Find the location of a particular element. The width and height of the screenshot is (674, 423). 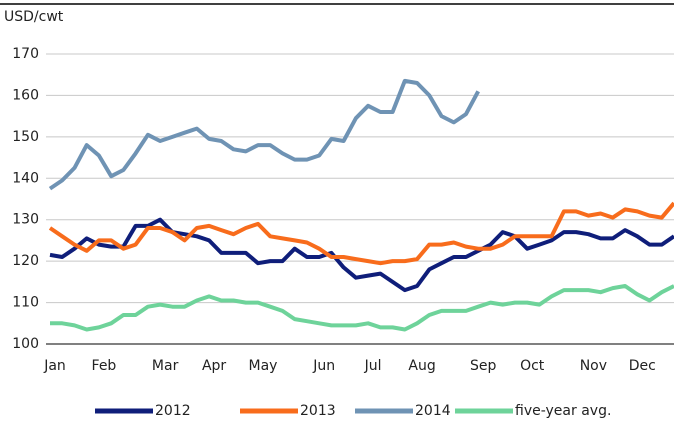

x-tick-label: Feb is located at coordinates (104, 366).